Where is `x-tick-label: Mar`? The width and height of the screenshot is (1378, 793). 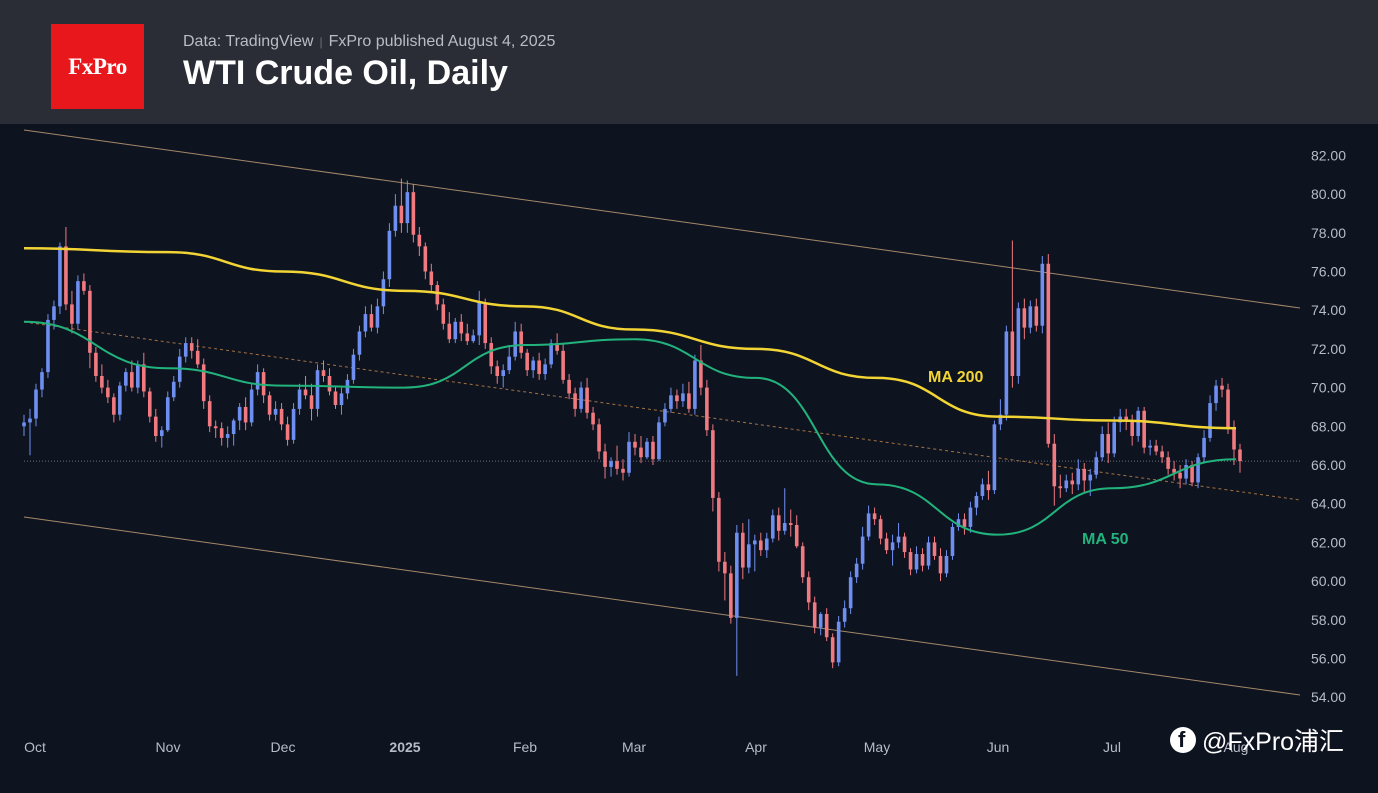
x-tick-label: Mar is located at coordinates (634, 747).